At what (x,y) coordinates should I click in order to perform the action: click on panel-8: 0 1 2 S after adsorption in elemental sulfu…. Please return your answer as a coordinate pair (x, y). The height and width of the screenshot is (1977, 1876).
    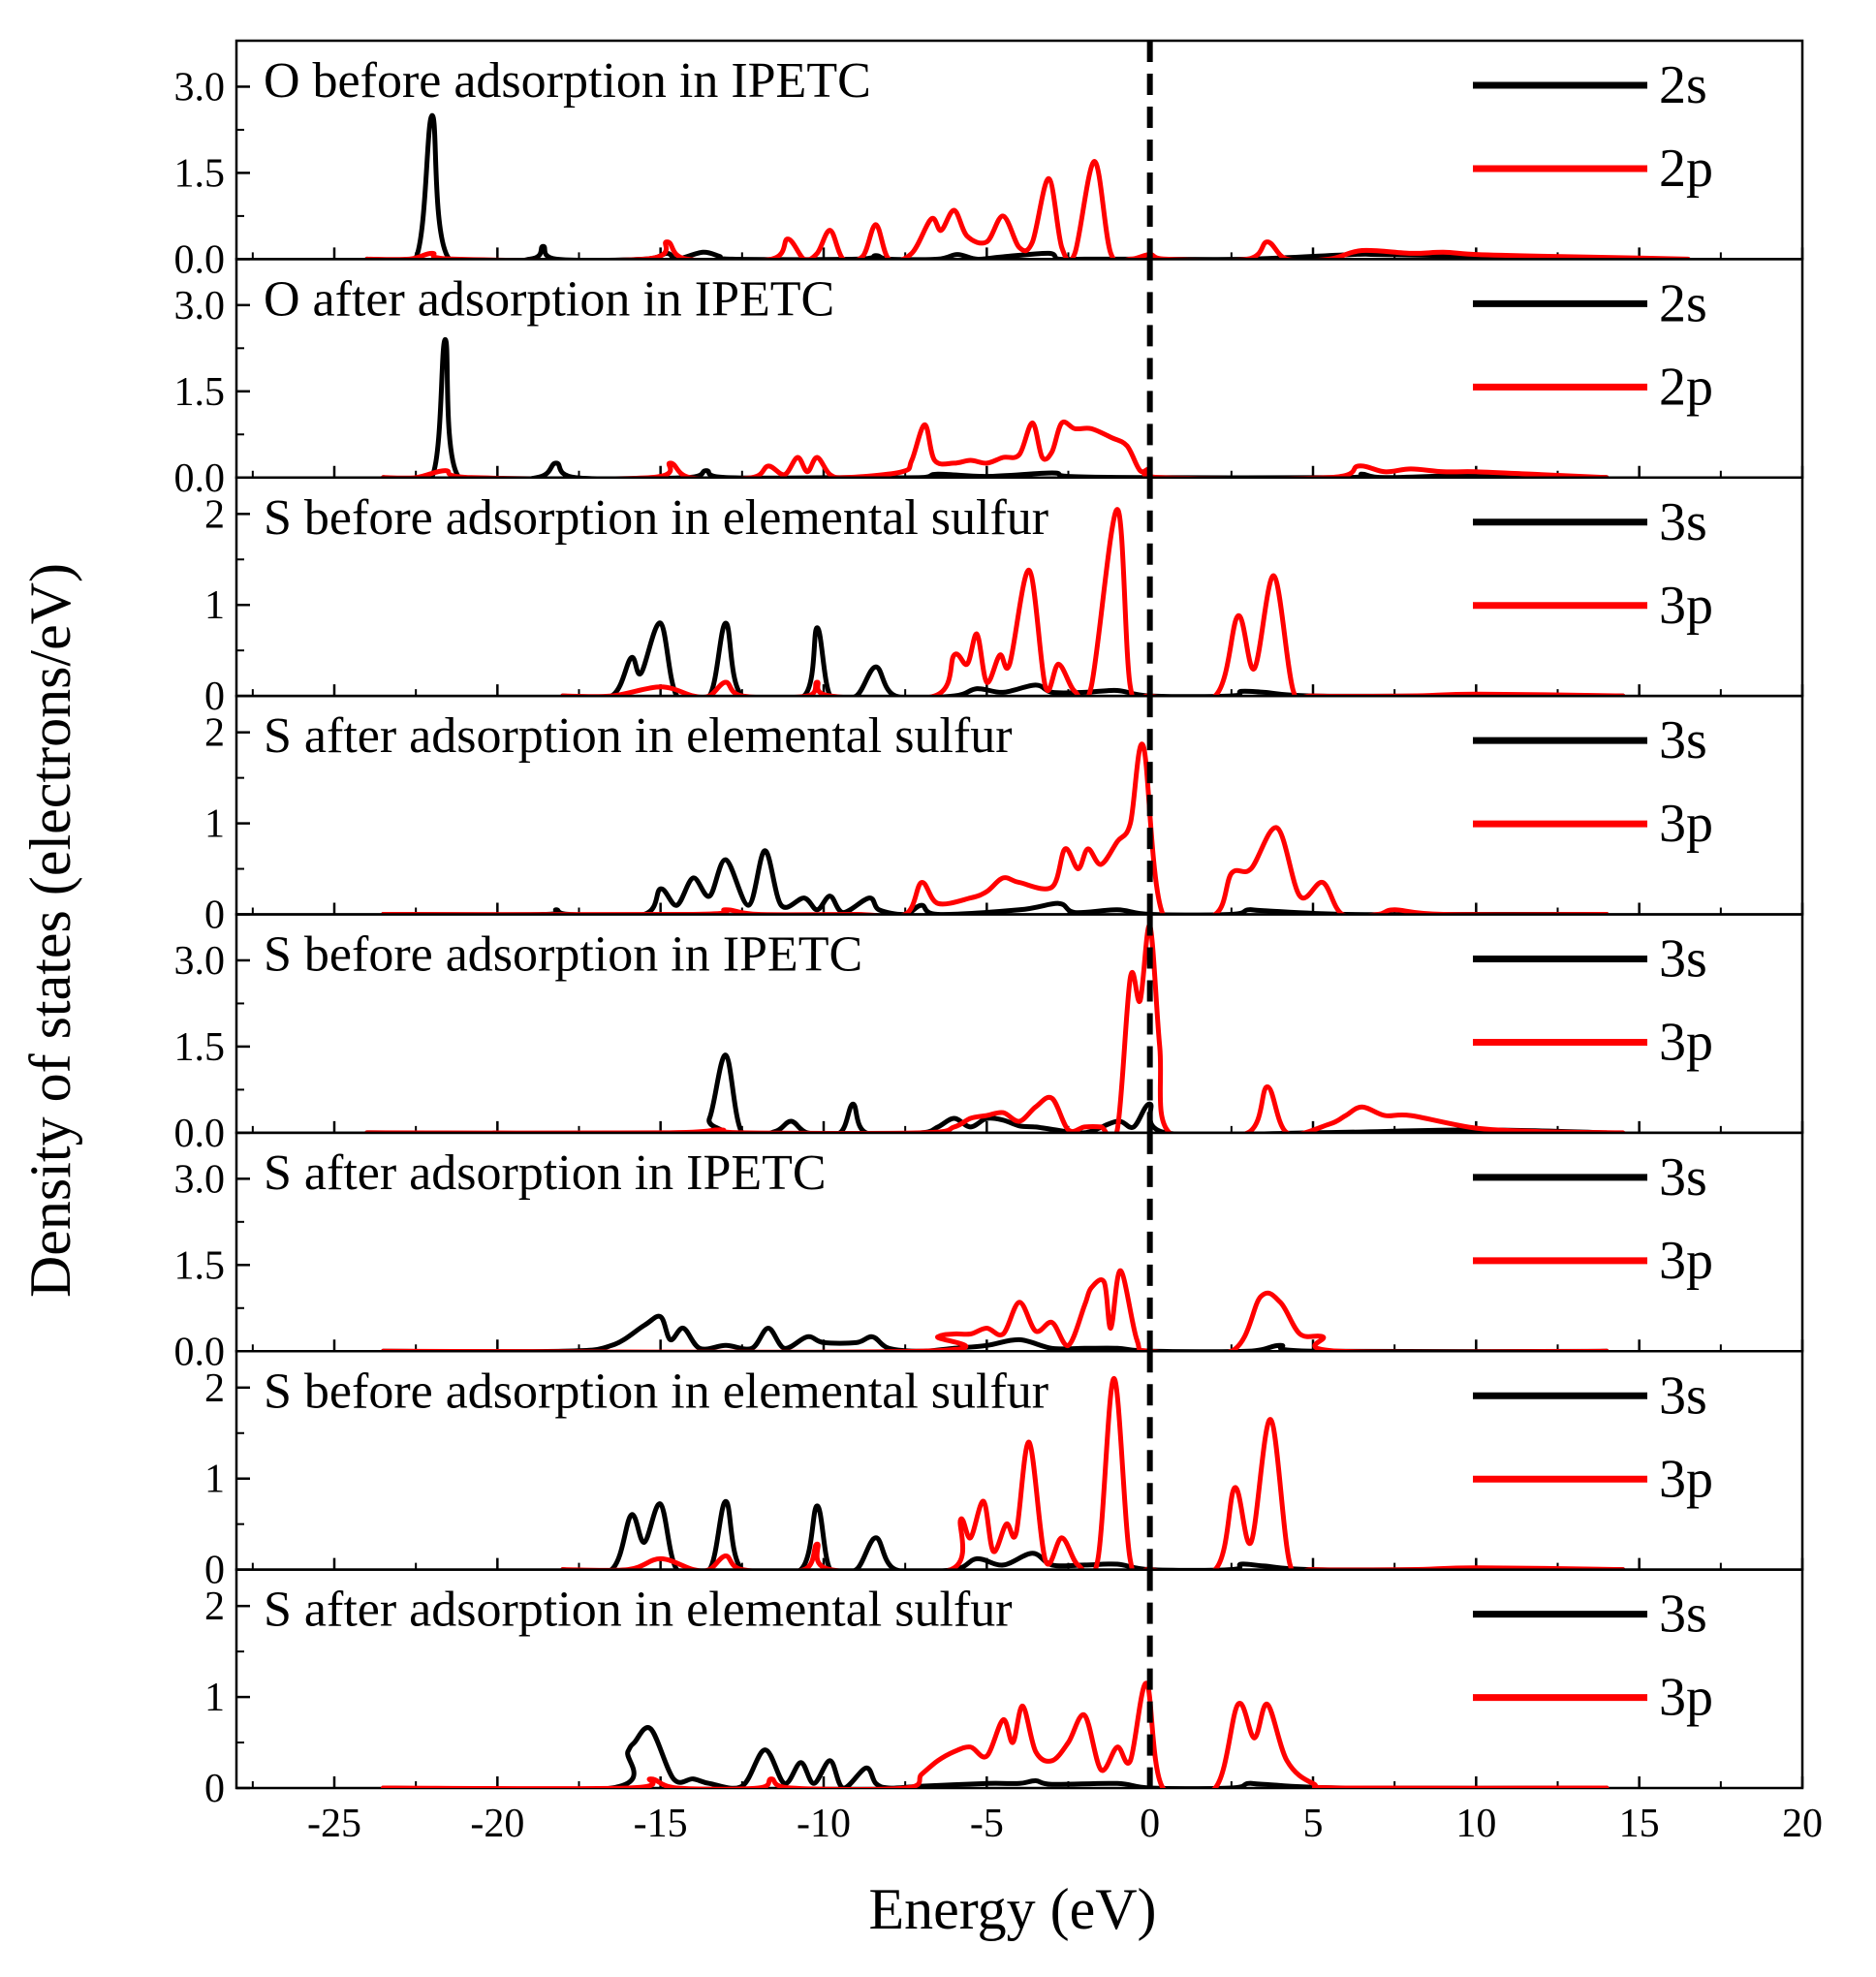
    Looking at the image, I should click on (1004, 1689).